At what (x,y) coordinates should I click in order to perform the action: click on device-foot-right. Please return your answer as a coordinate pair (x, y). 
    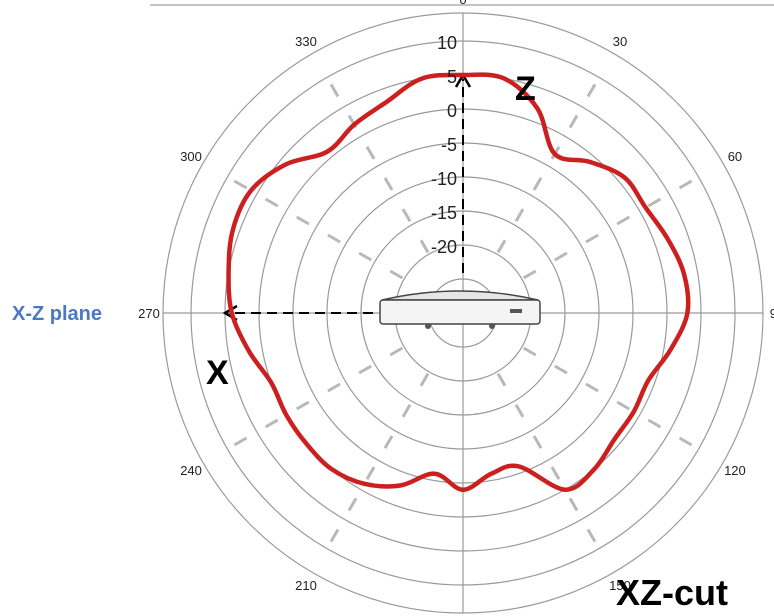
    Looking at the image, I should click on (492, 326).